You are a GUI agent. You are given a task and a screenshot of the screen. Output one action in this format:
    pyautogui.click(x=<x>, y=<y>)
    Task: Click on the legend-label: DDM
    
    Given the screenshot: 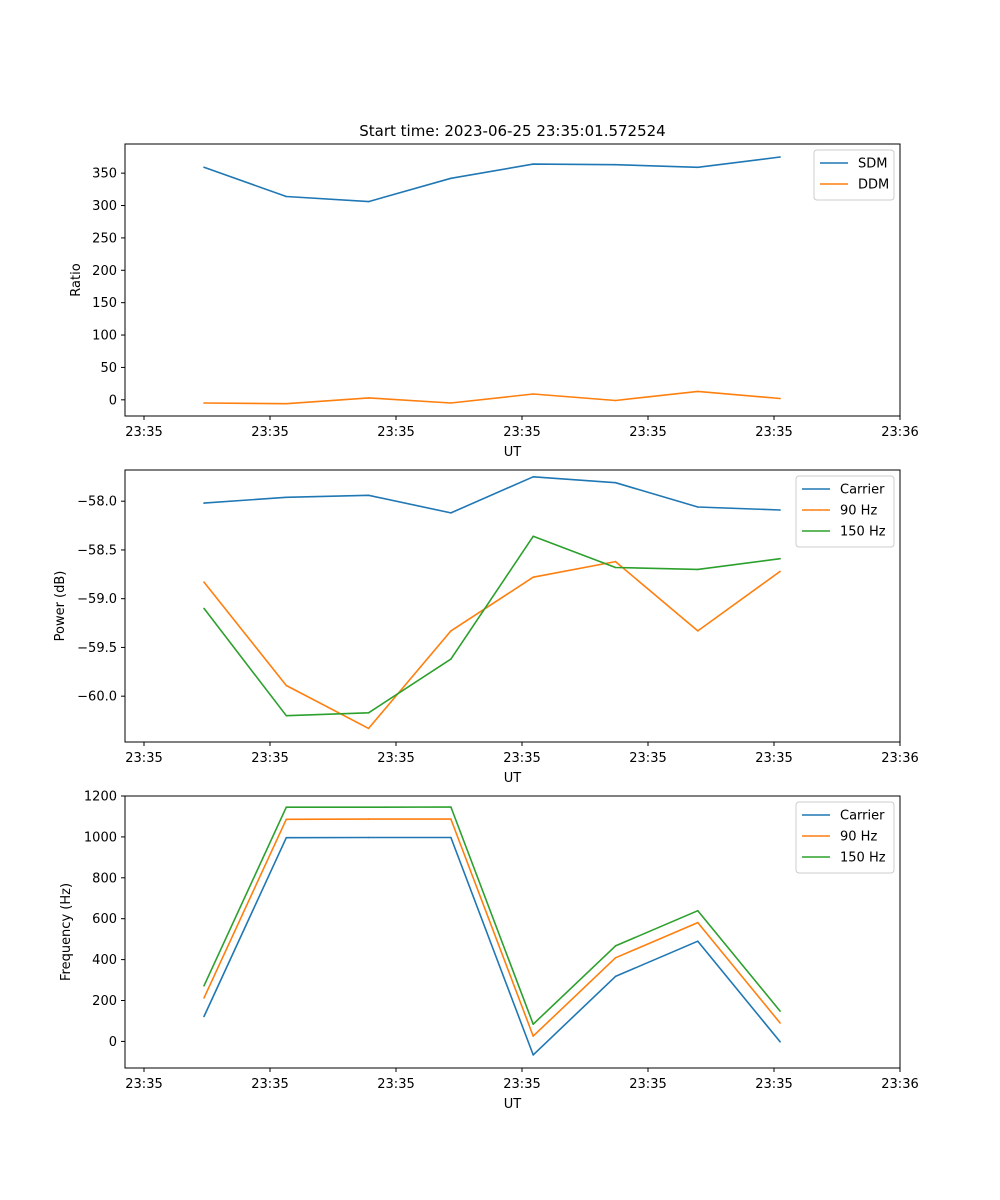 What is the action you would take?
    pyautogui.click(x=873, y=185)
    